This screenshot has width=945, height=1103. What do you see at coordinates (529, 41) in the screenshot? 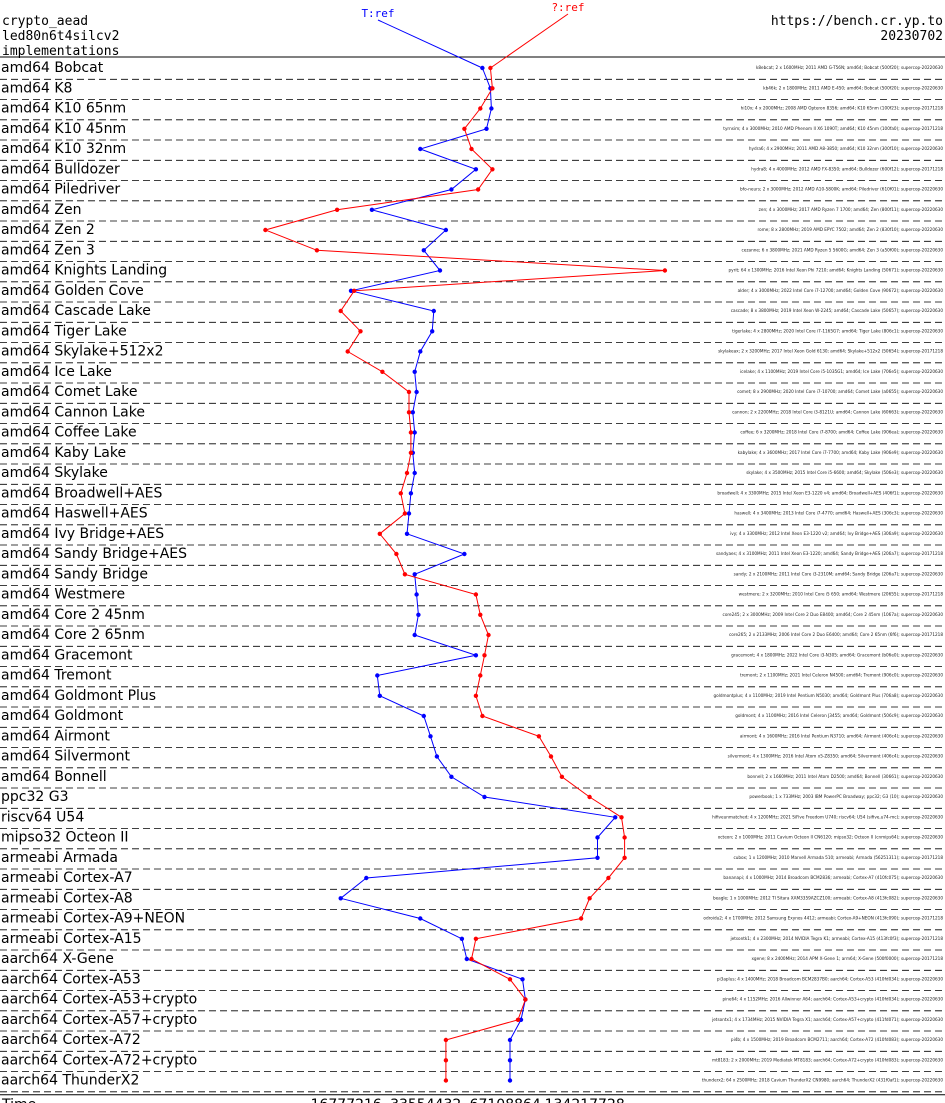
I see `legend-connector-qref` at bounding box center [529, 41].